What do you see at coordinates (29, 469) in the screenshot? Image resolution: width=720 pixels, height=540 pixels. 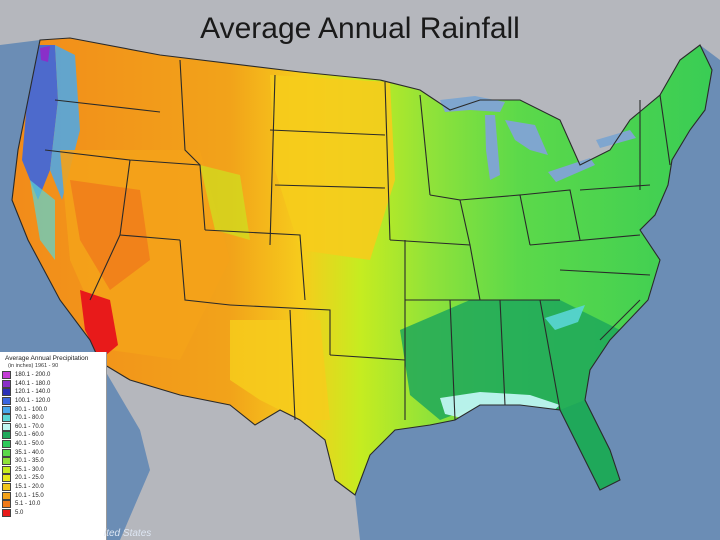 I see `legend-label: 25.1 - 30.0` at bounding box center [29, 469].